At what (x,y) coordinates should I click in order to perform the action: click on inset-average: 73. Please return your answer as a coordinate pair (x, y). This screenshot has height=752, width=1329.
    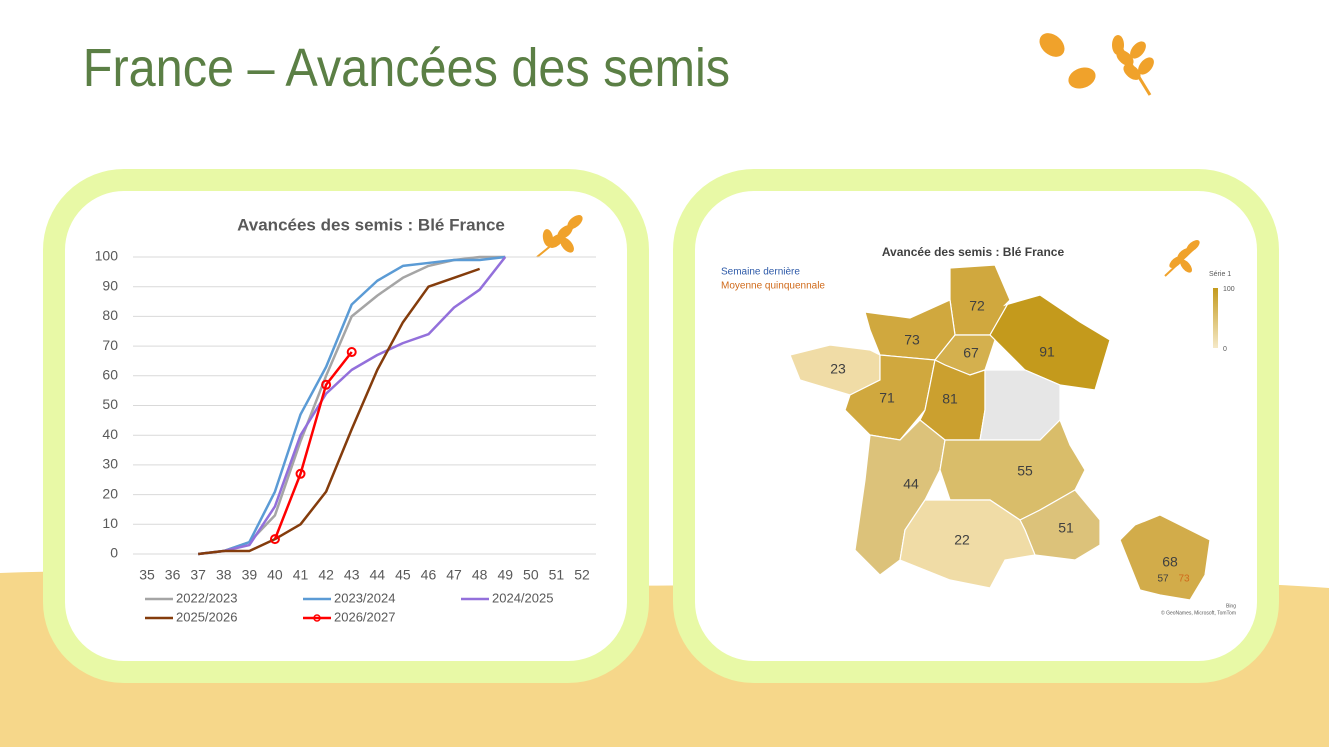
    Looking at the image, I should click on (1184, 579).